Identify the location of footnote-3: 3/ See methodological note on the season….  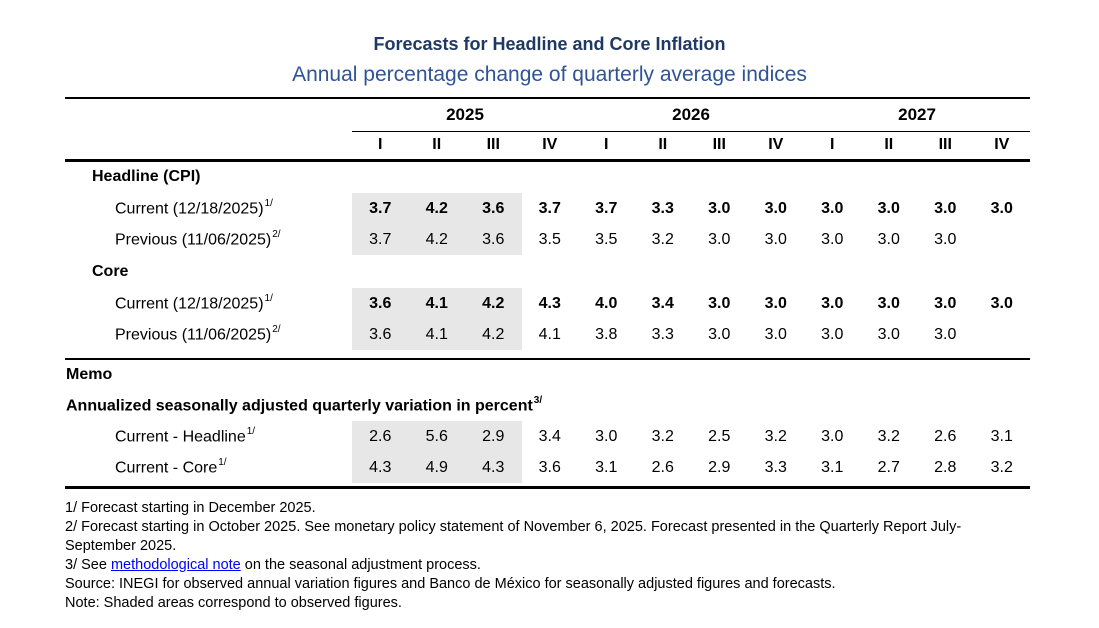
(545, 565).